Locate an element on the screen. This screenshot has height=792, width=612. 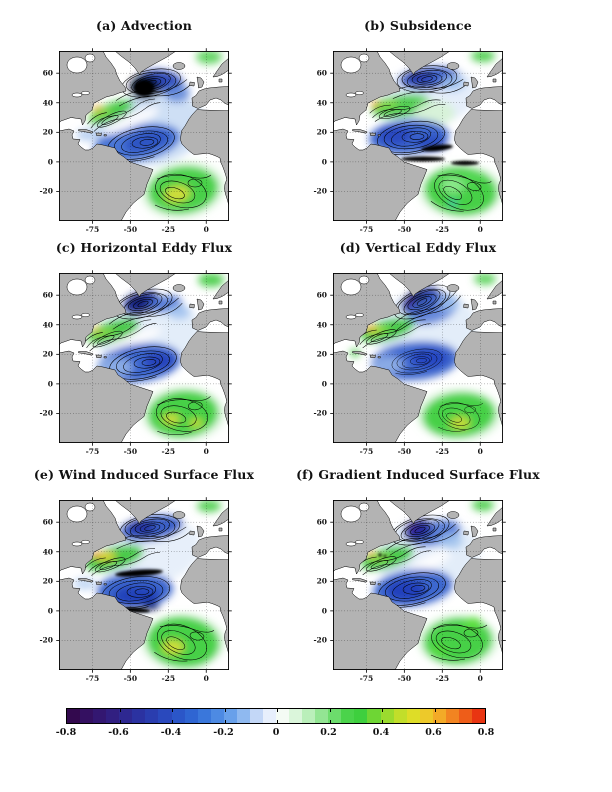
map-c is located at coordinates (144, 358).